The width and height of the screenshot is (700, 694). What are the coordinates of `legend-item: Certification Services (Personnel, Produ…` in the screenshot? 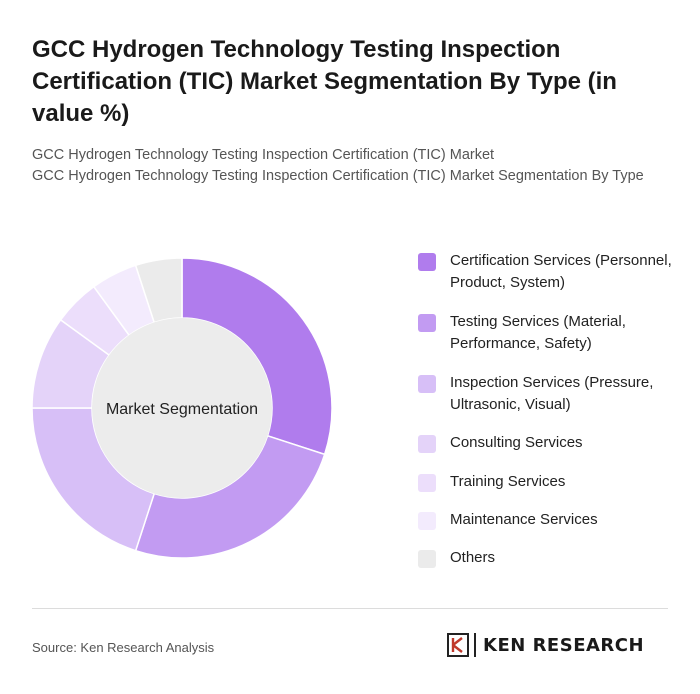 It's located at (553, 272).